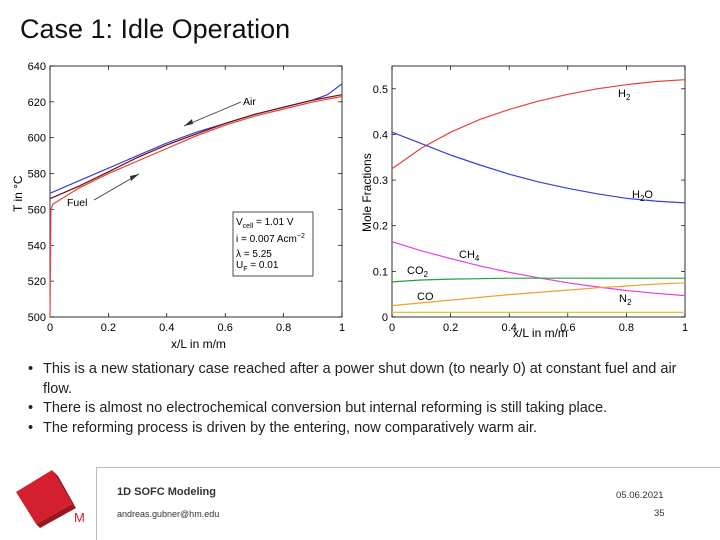  I want to click on mole-fraction-y-tick-label: 0.2, so click(380, 227).